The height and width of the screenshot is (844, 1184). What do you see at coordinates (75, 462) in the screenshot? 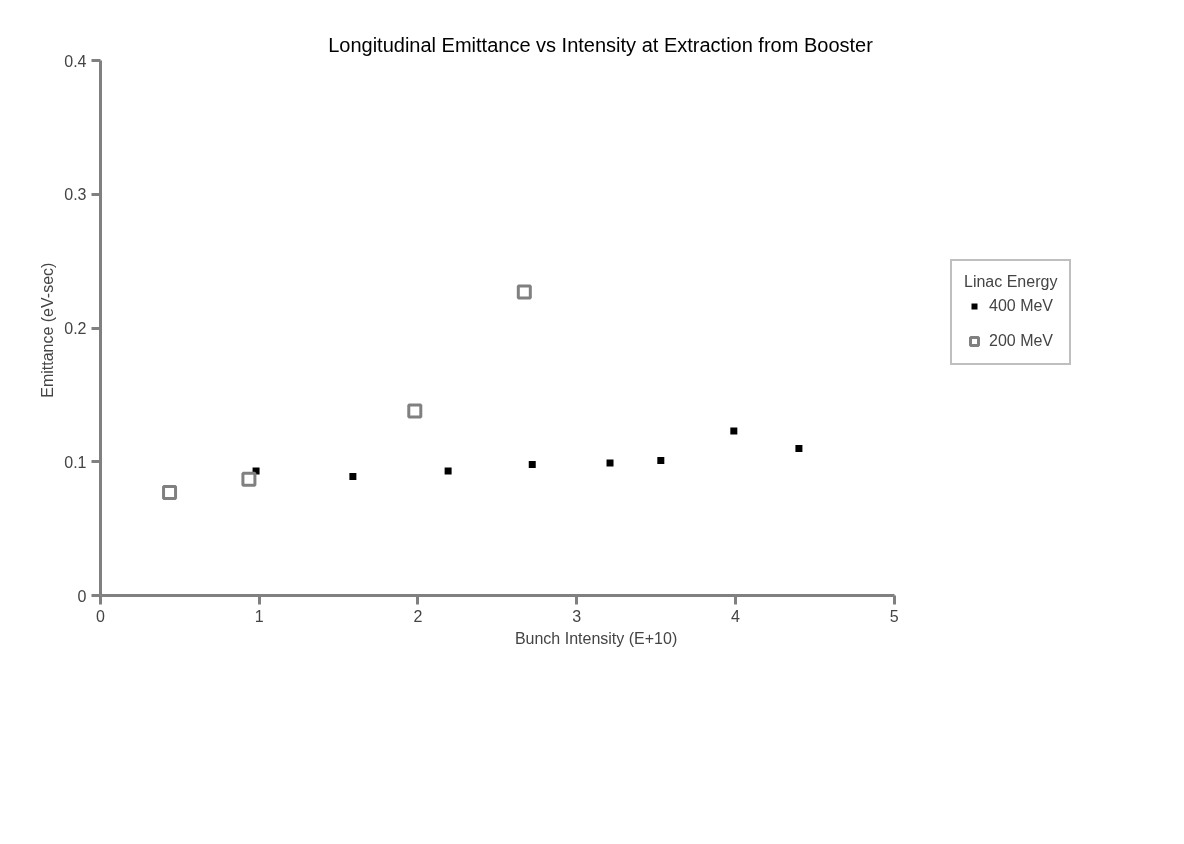
I see `y-tick-label: 0.1` at bounding box center [75, 462].